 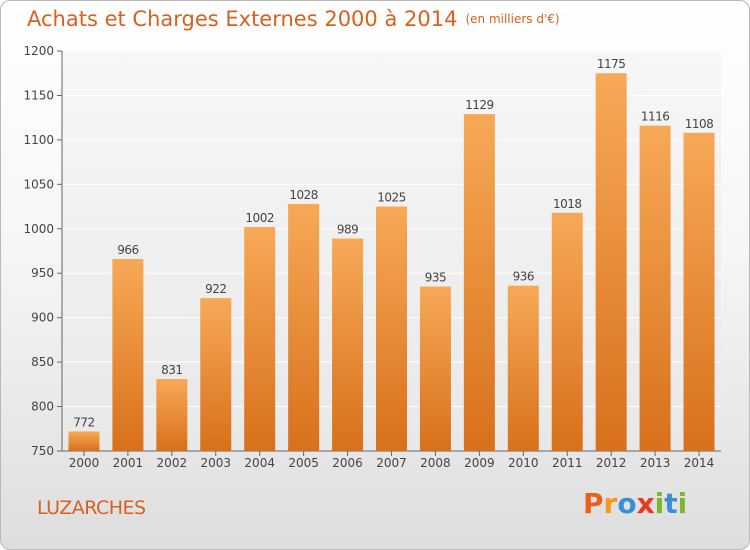 I want to click on data-label: 1175, so click(x=611, y=64).